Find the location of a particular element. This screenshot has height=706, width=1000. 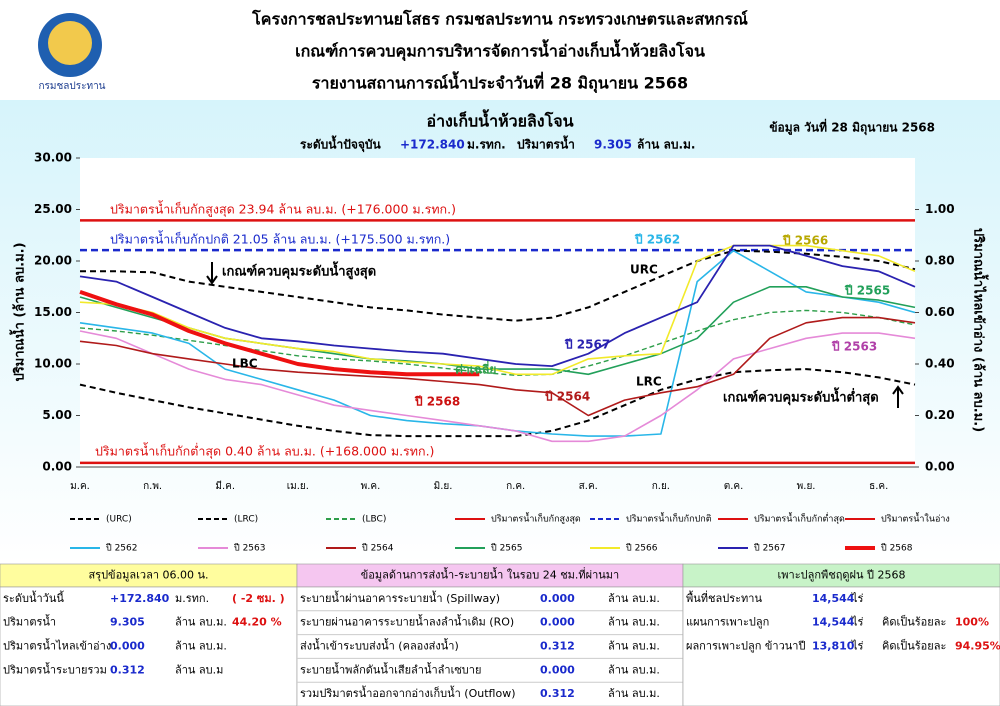

legend-label: ปี 2567 is located at coordinates (770, 548).